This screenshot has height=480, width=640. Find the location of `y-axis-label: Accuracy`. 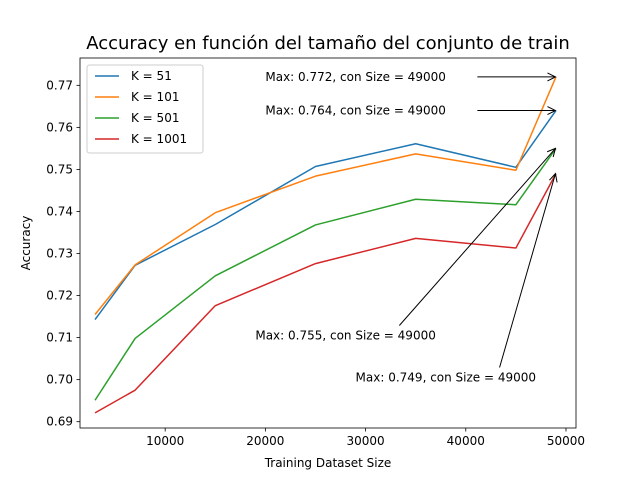

y-axis-label: Accuracy is located at coordinates (26, 243).